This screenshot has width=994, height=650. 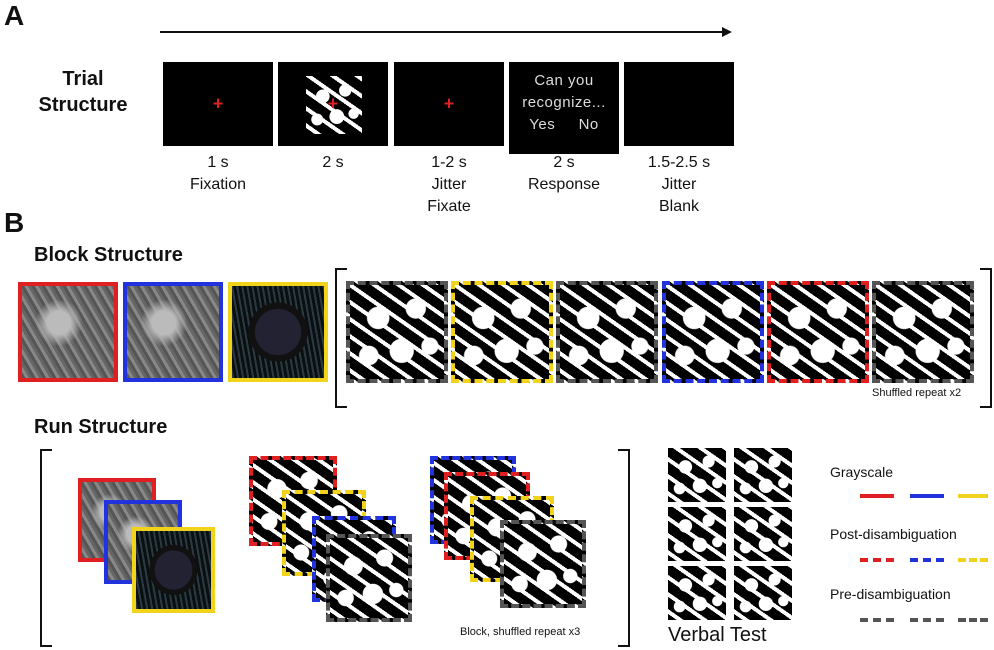 I want to click on block-structure-title: Block Structure, so click(x=108, y=255).